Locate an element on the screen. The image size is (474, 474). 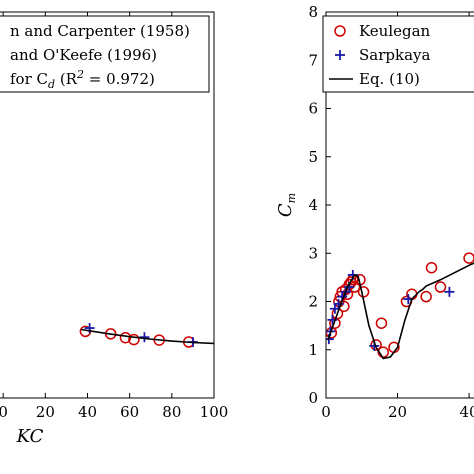
y-tick-label: 0 is located at coordinates (313, 398).